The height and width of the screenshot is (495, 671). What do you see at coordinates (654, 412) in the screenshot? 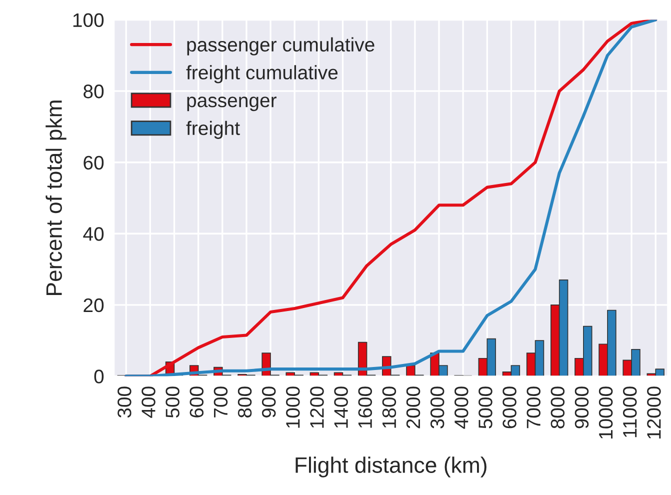
I see `x-tick-label: 12000` at bounding box center [654, 412].